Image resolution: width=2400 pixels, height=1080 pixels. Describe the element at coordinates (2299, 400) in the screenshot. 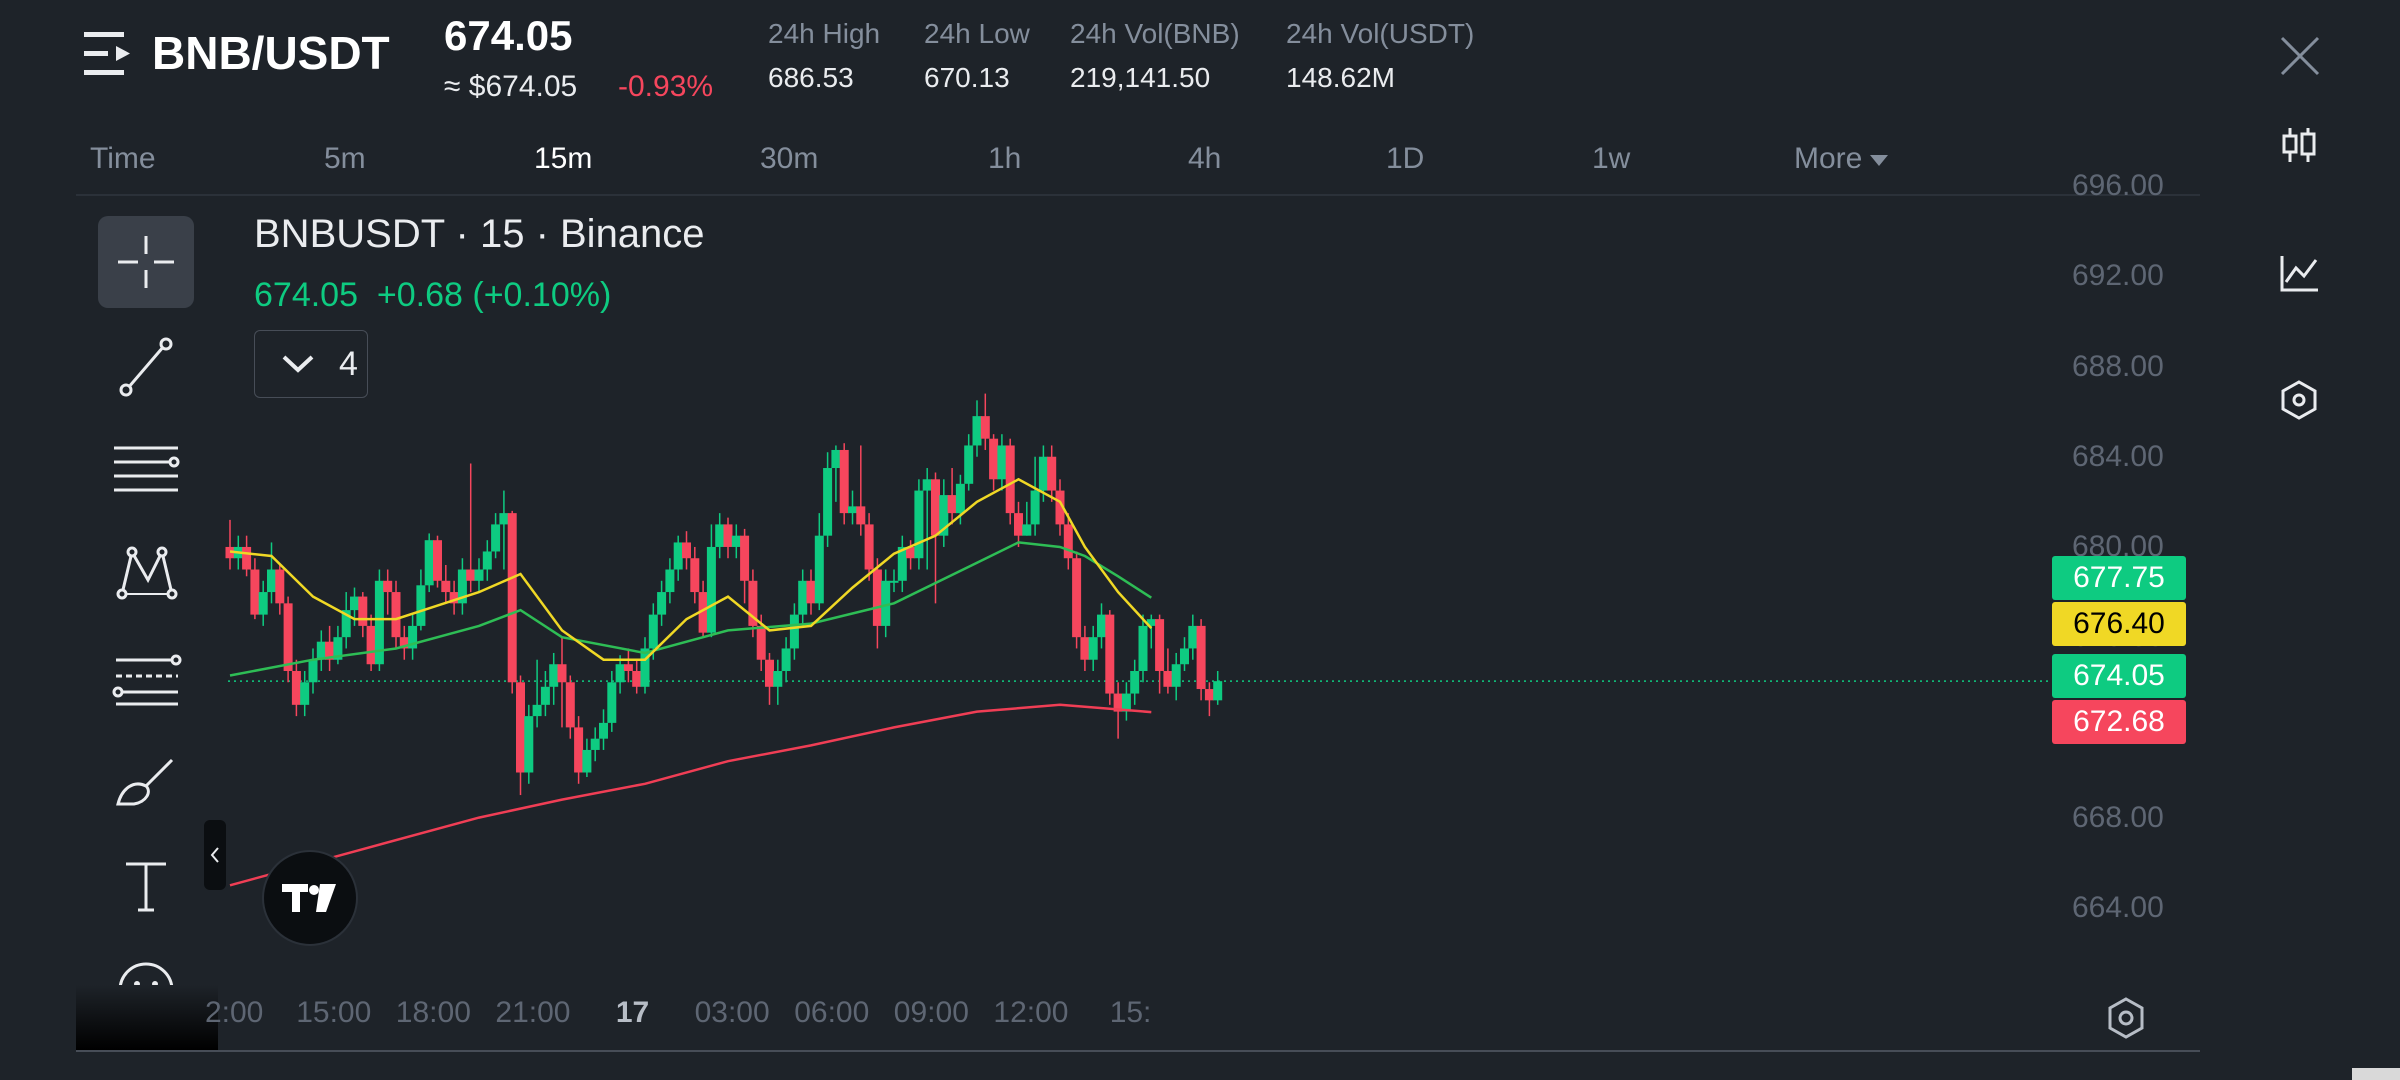

I see `settings-hex-icon` at that location.